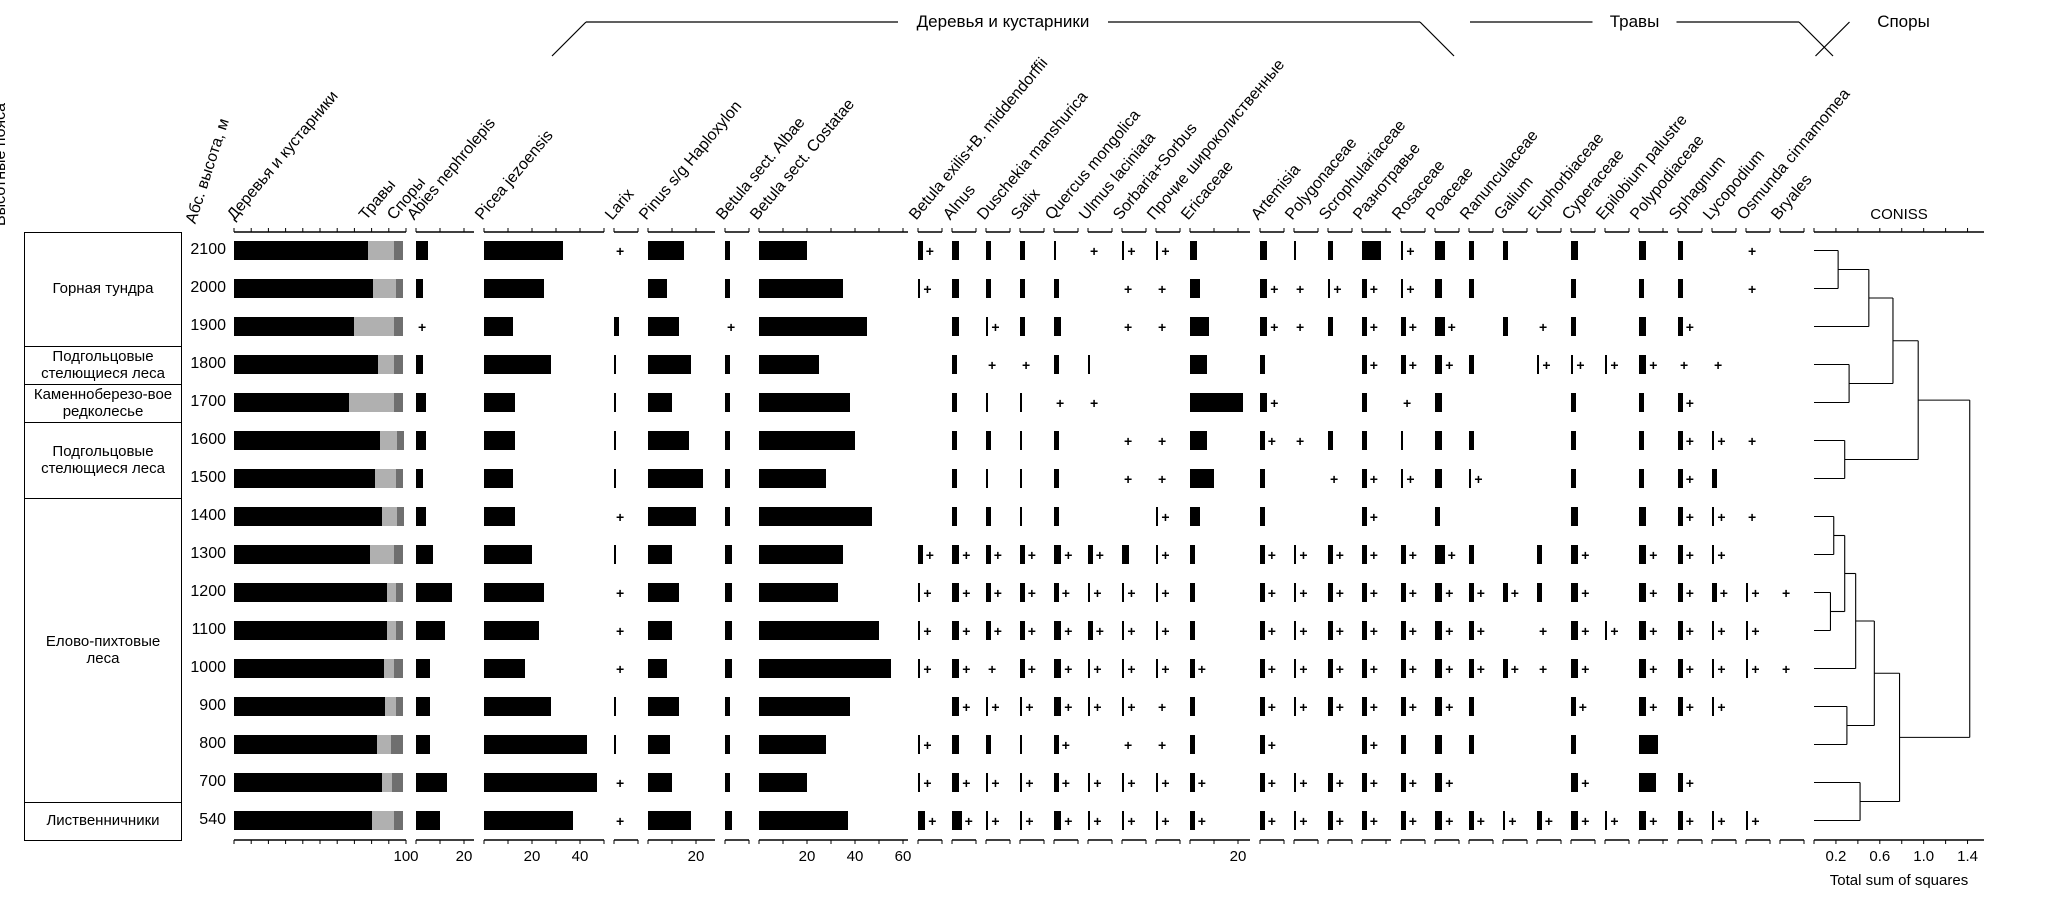  What do you see at coordinates (283, 155) in the screenshot?
I see `summary-column-label: Деревья и кустарники` at bounding box center [283, 155].